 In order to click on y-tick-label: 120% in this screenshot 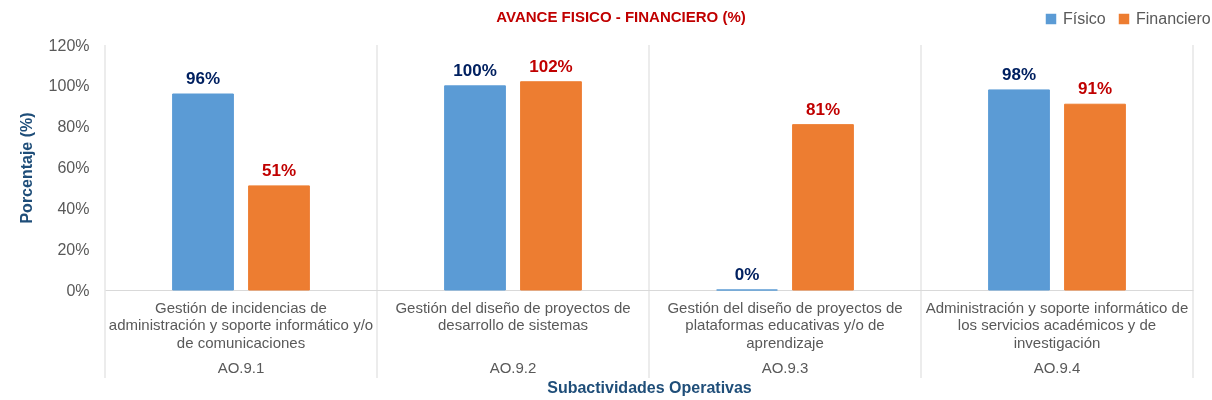, I will do `click(69, 45)`.